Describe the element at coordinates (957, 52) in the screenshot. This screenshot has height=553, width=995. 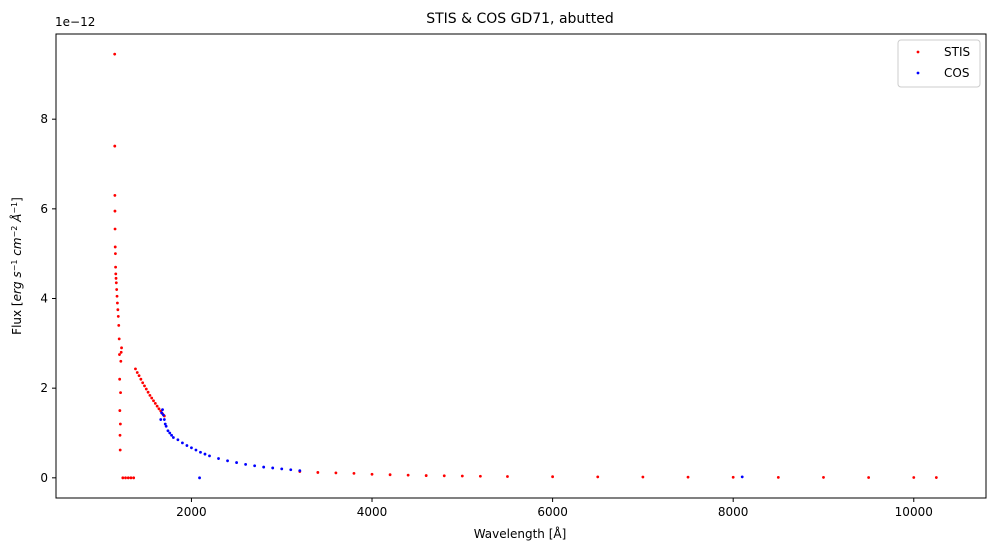
I see `legend-label-stis: STIS` at that location.